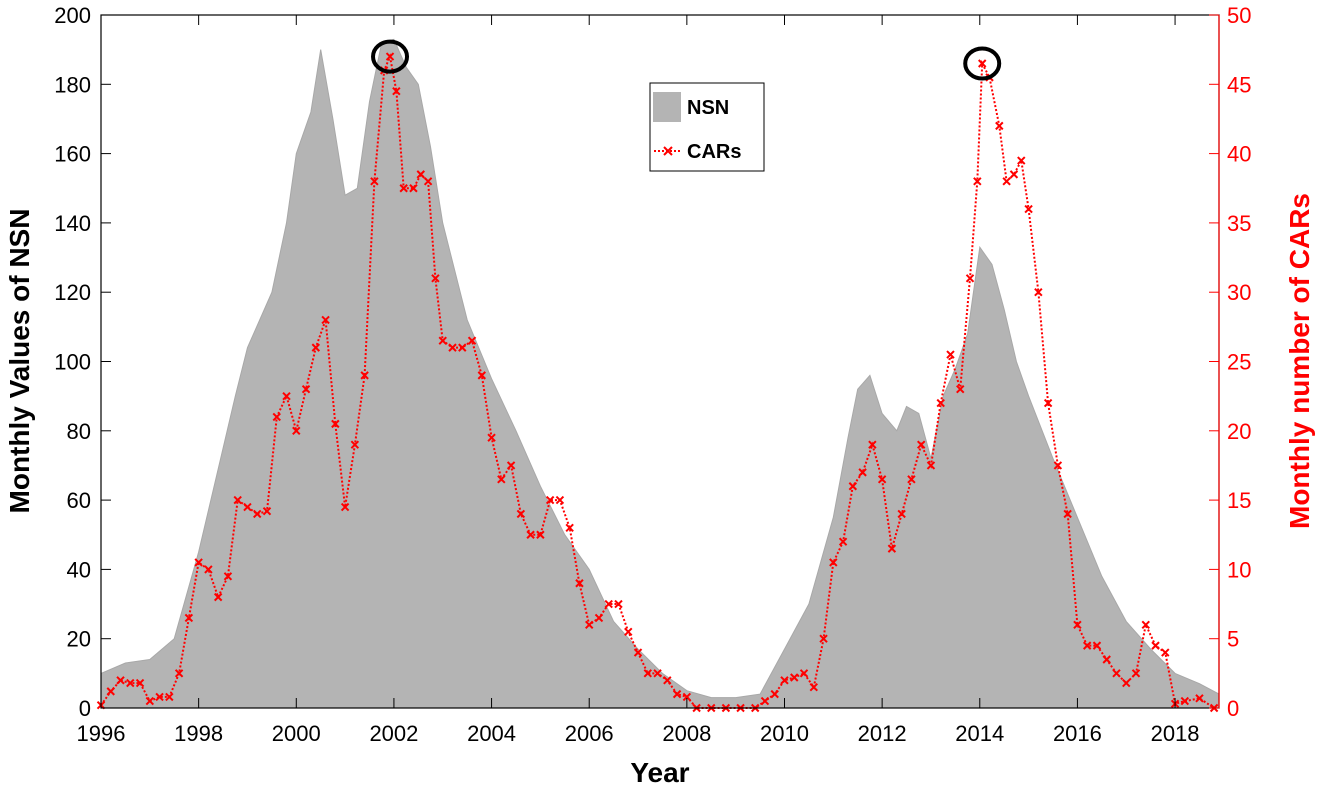  What do you see at coordinates (1239, 431) in the screenshot?
I see `y-tick-right-label: 20` at bounding box center [1239, 431].